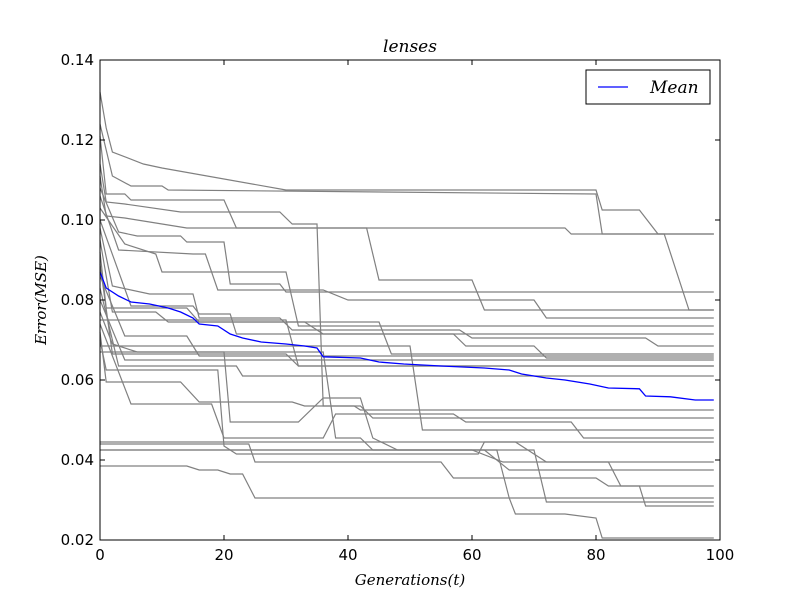 The width and height of the screenshot is (800, 600). I want to click on legend-box, so click(648, 87).